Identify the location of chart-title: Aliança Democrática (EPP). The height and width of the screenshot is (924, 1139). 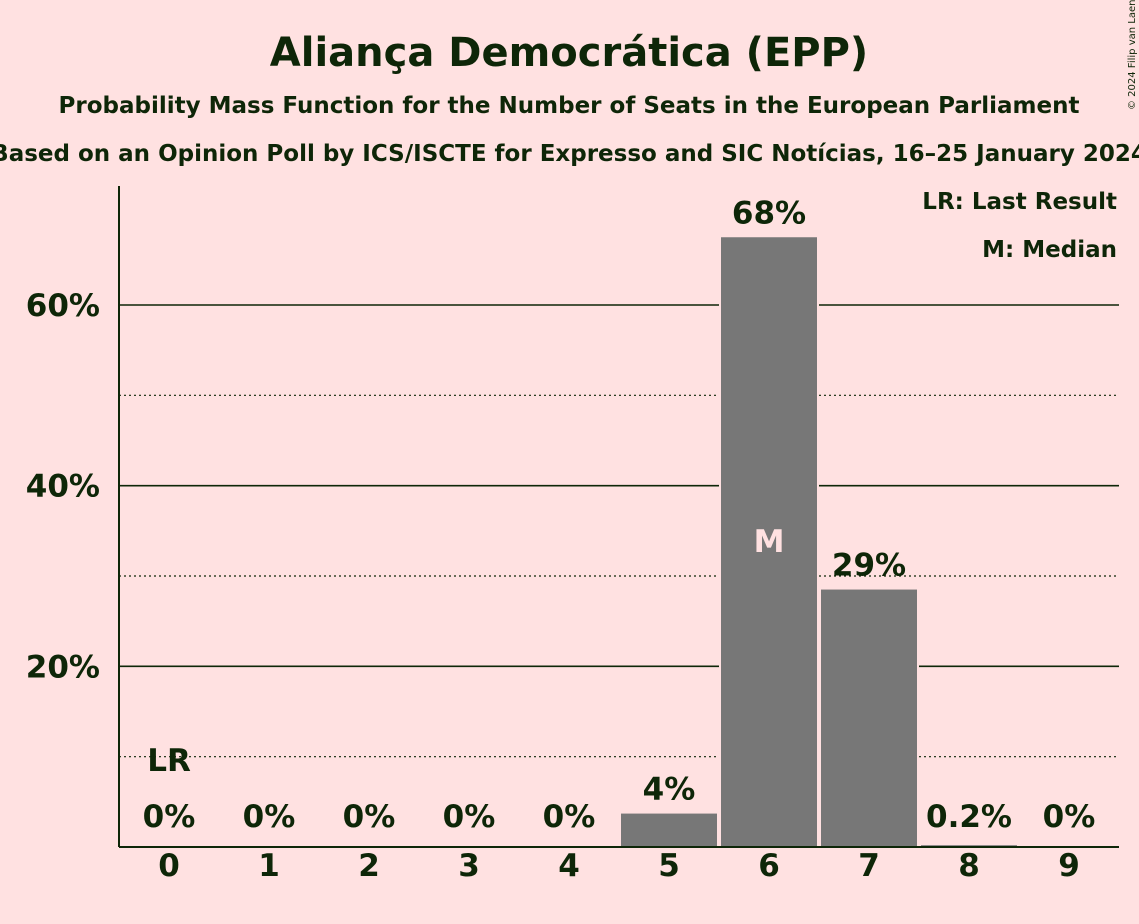
(569, 53).